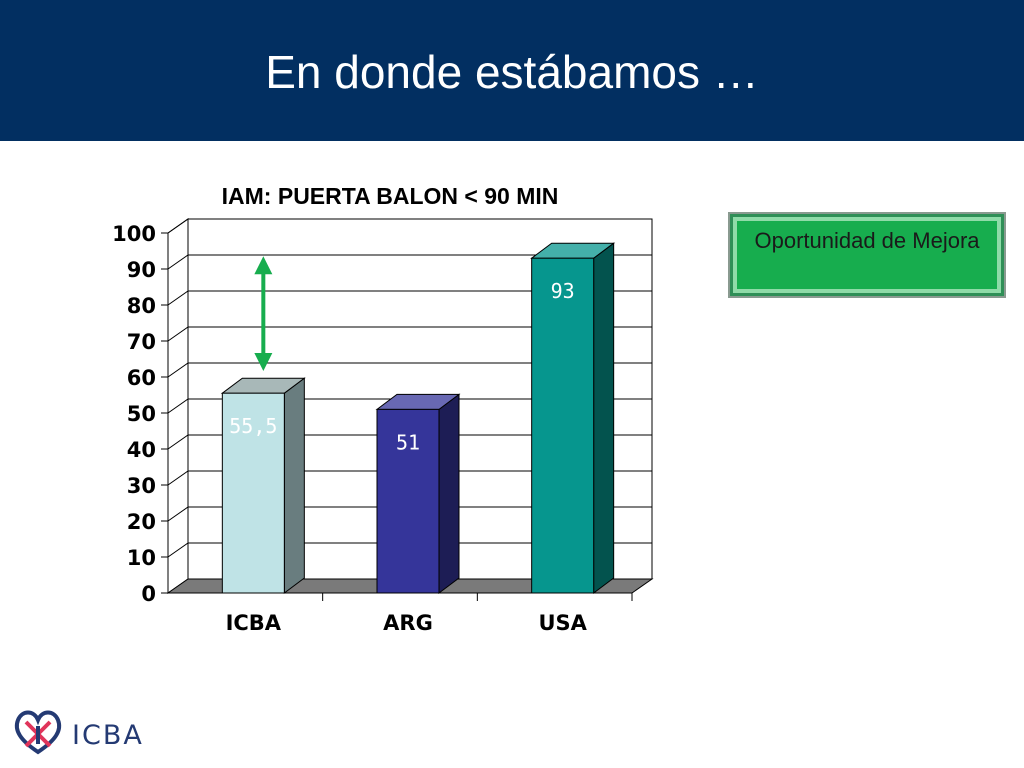 The image size is (1024, 768). Describe the element at coordinates (141, 306) in the screenshot. I see `y-tick-label: 80` at that location.